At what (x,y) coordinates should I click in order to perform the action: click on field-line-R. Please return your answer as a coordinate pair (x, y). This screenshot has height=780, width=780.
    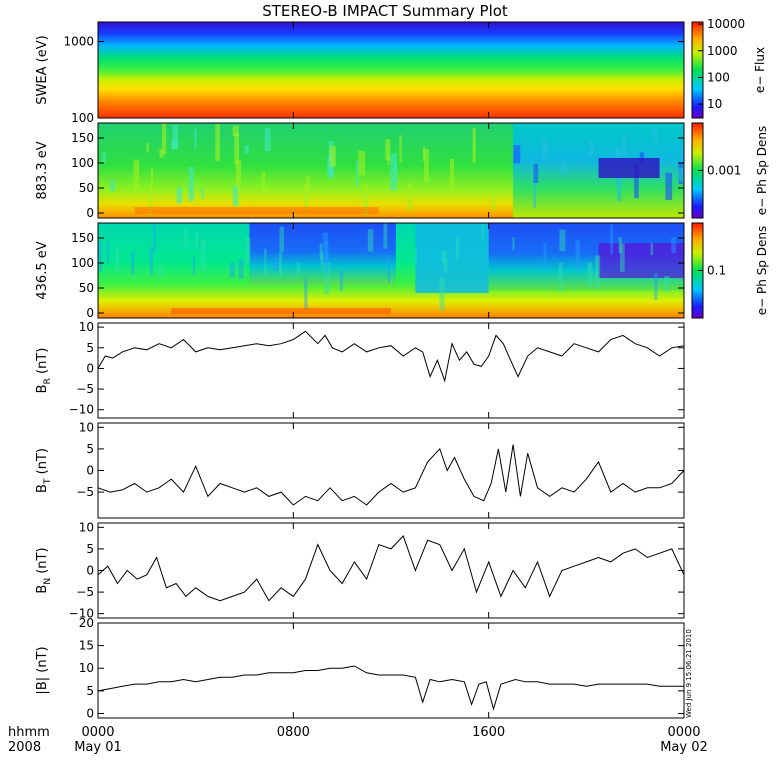
    Looking at the image, I should click on (391, 356).